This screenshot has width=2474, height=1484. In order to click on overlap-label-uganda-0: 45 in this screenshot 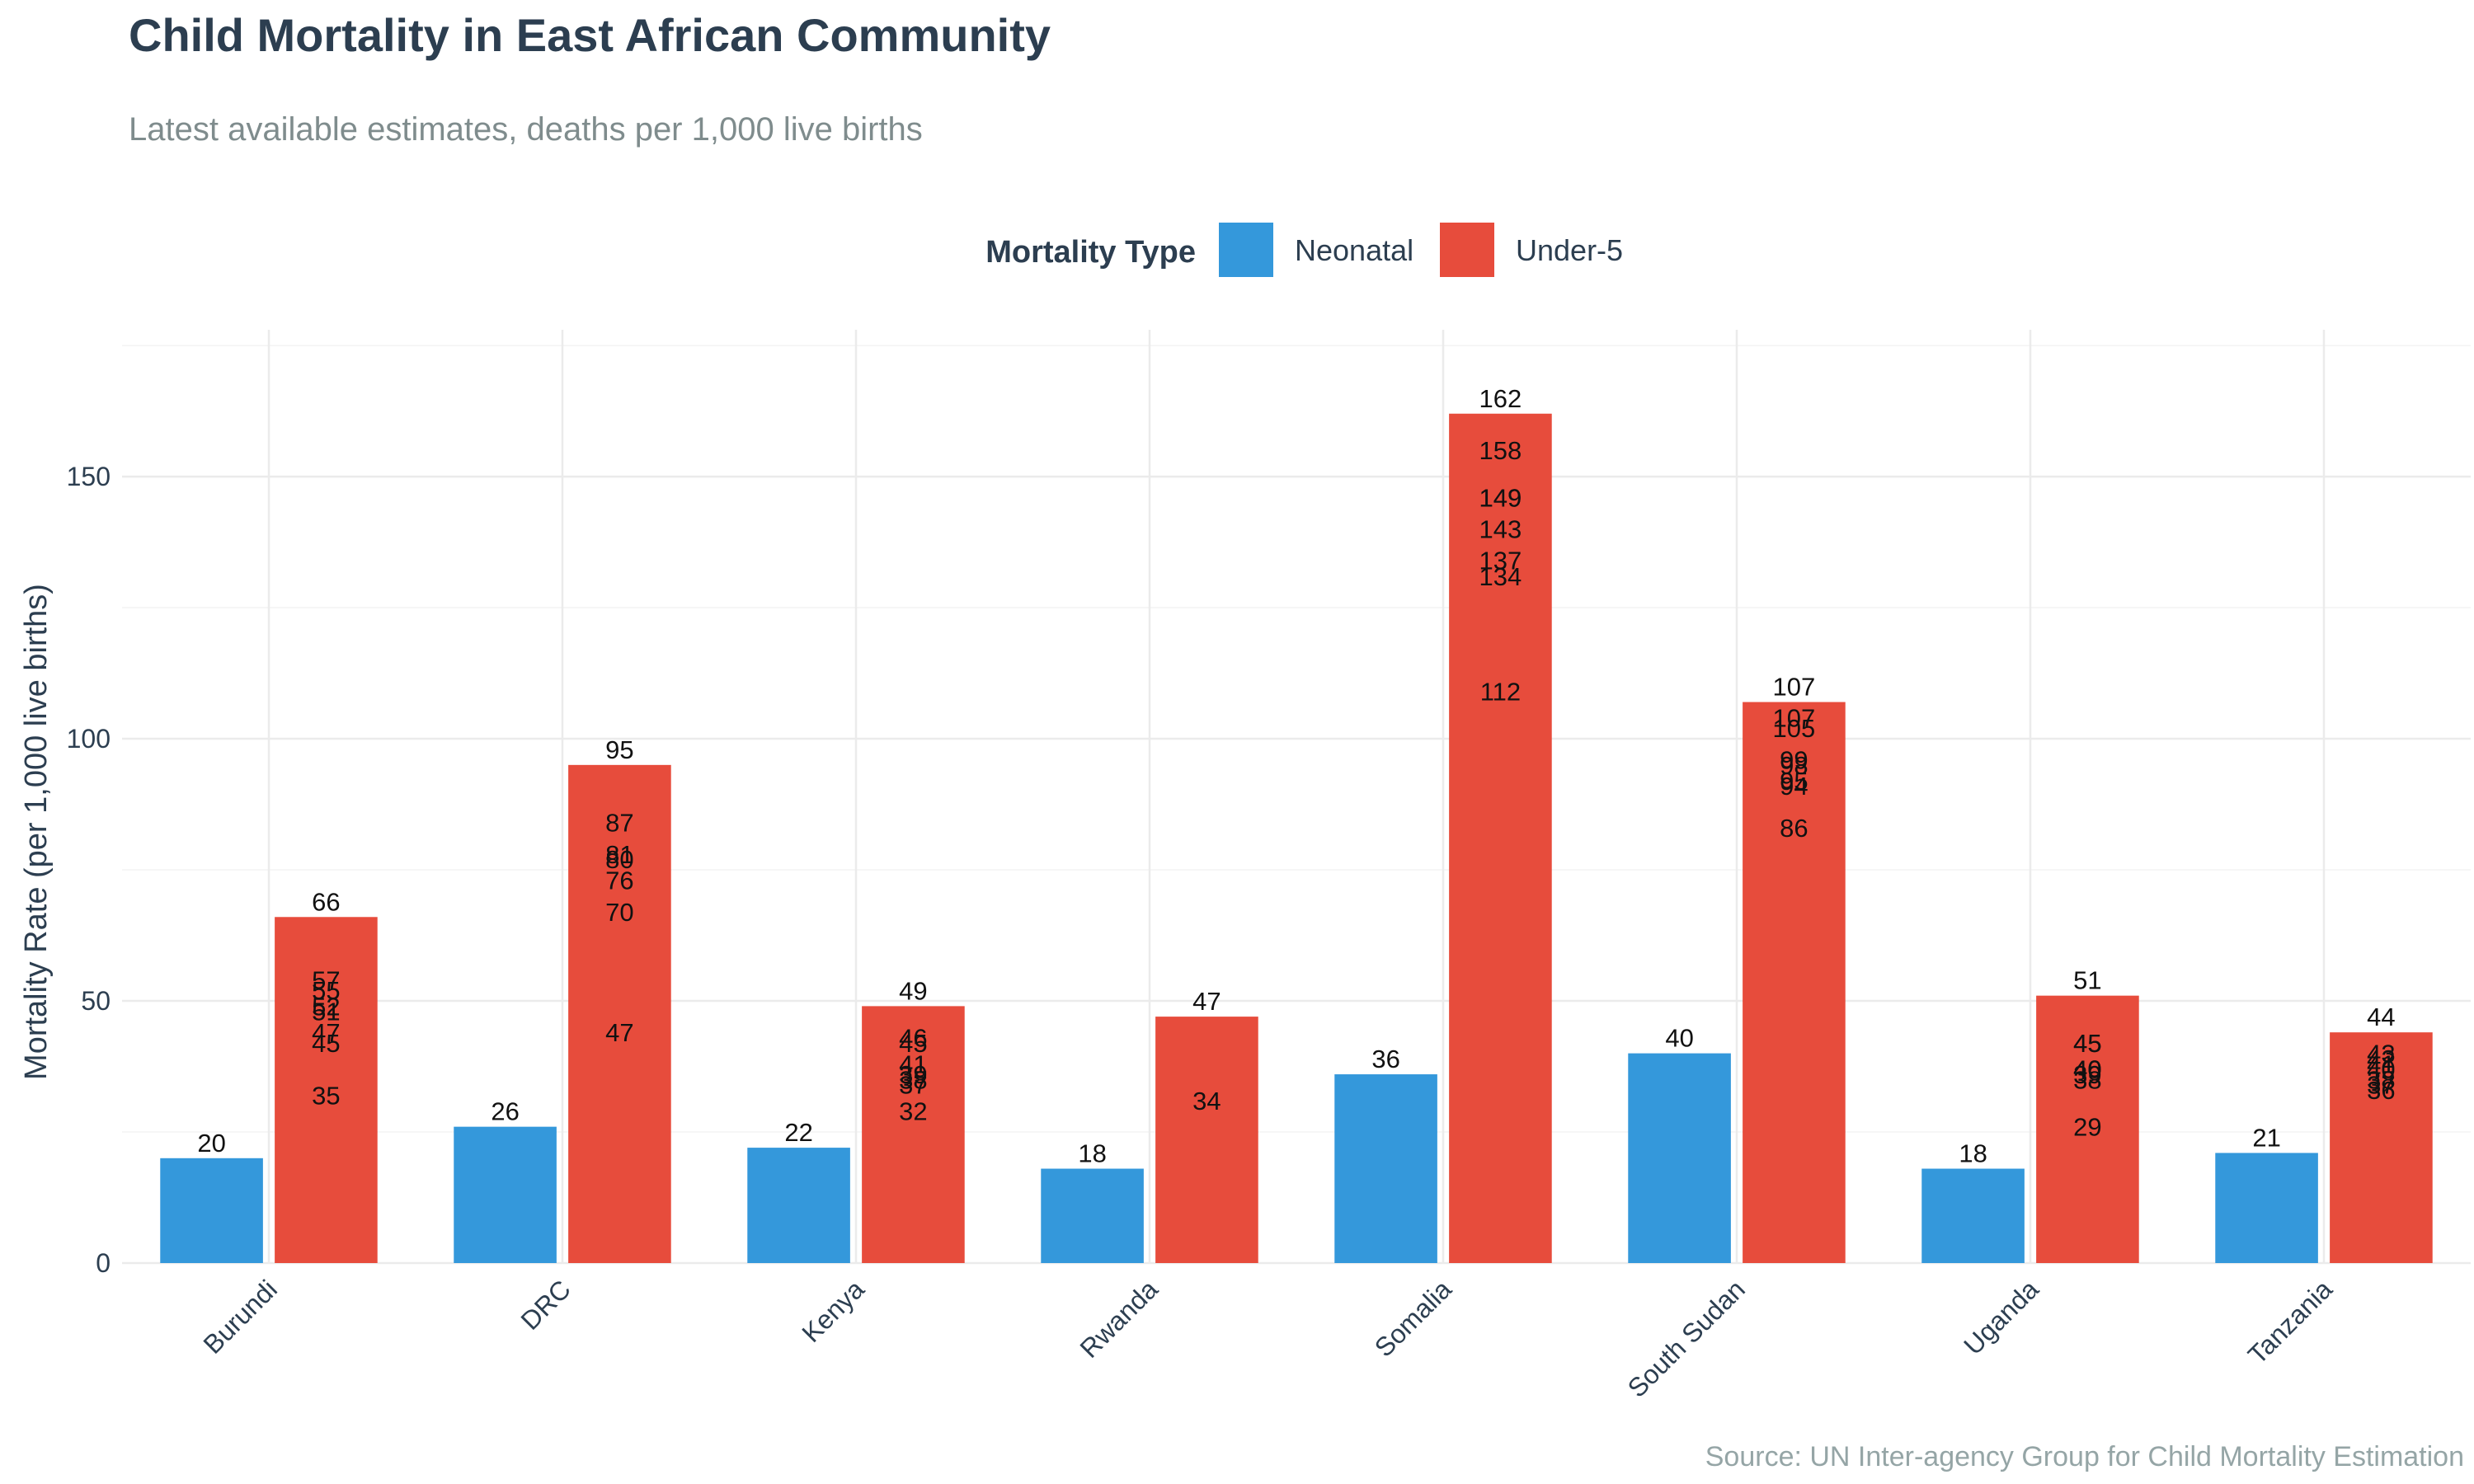, I will do `click(2087, 1043)`.